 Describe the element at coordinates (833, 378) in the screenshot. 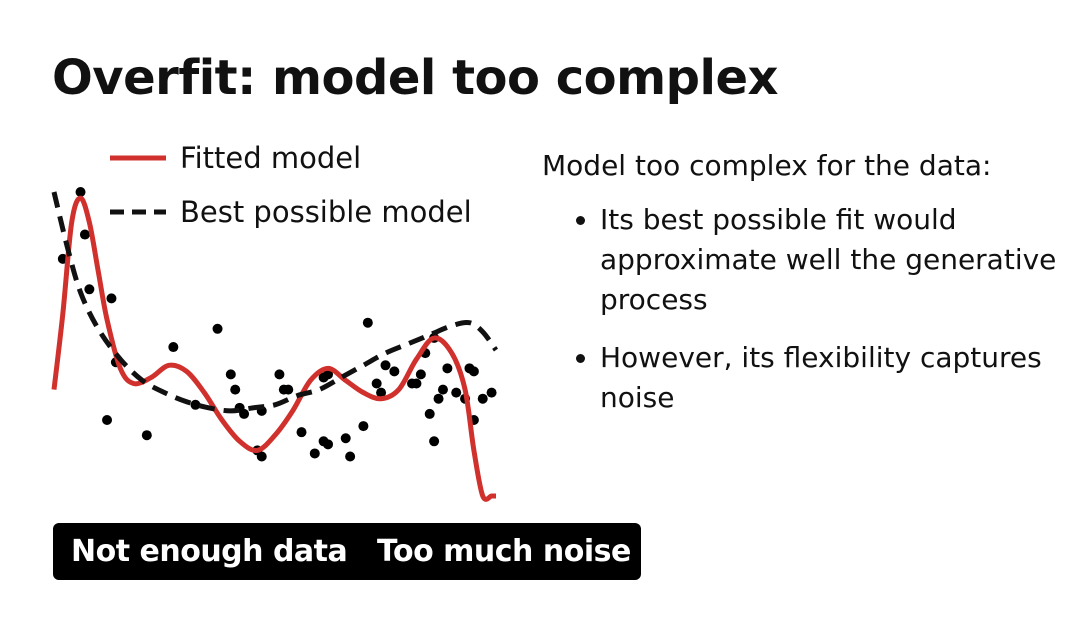

I see `bullet-item: However, its flexibility captures noise` at that location.